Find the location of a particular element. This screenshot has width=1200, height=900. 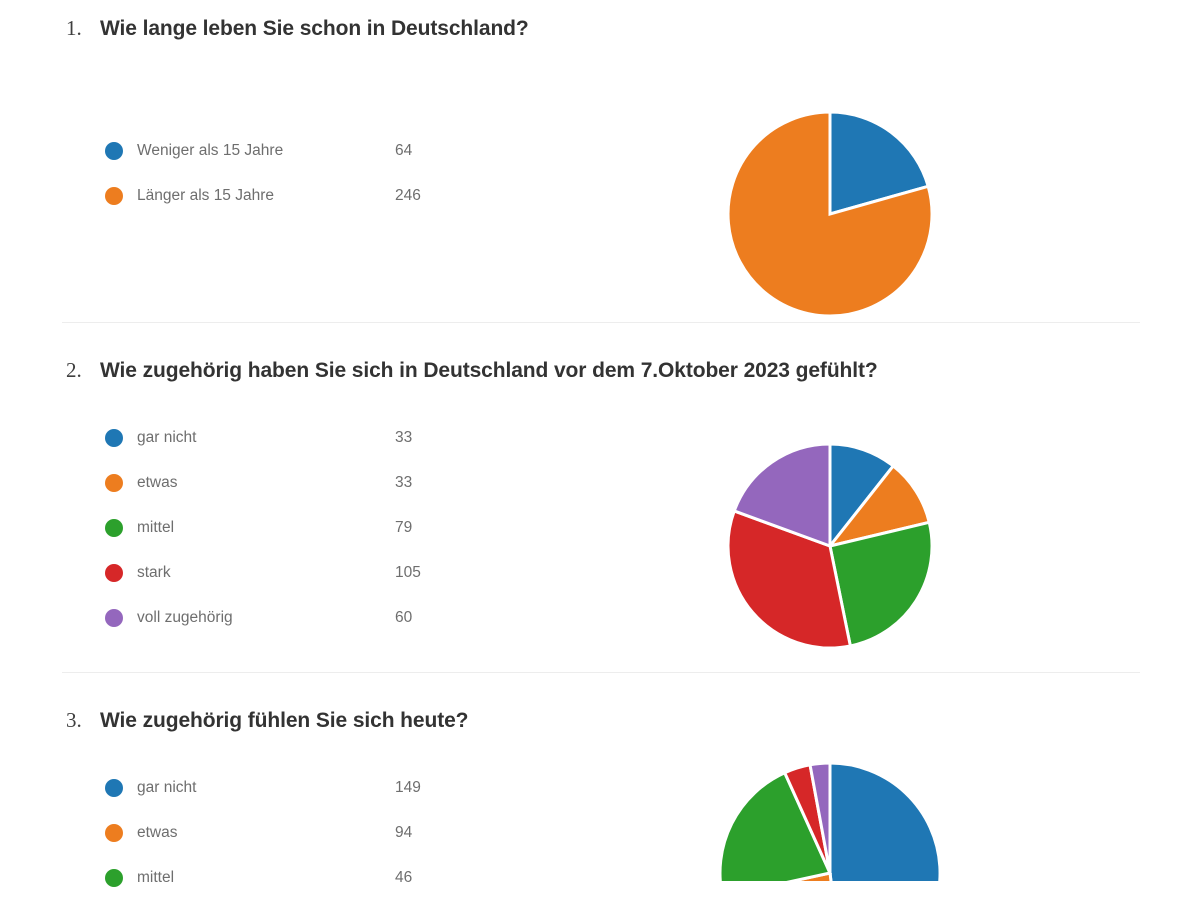

pie-slice-laenger-als-15-jahre is located at coordinates (830, 214).